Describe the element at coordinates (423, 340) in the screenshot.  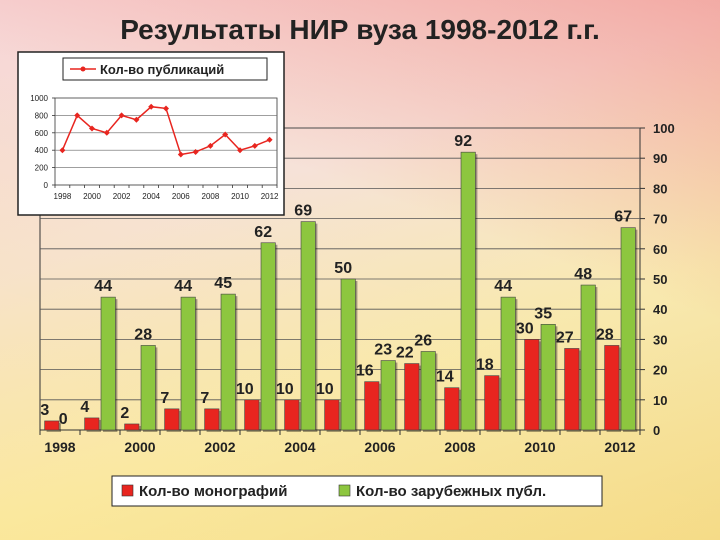
I see `data-label: 26` at that location.